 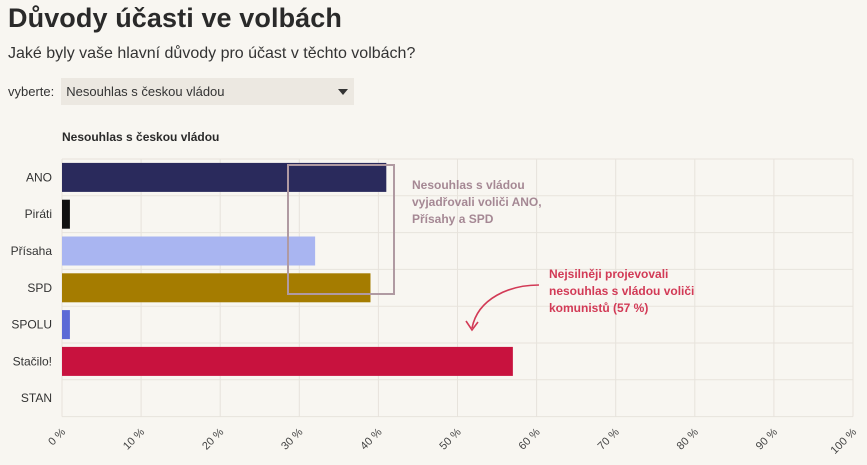 I want to click on x-tick-label: 20 %, so click(x=213, y=439).